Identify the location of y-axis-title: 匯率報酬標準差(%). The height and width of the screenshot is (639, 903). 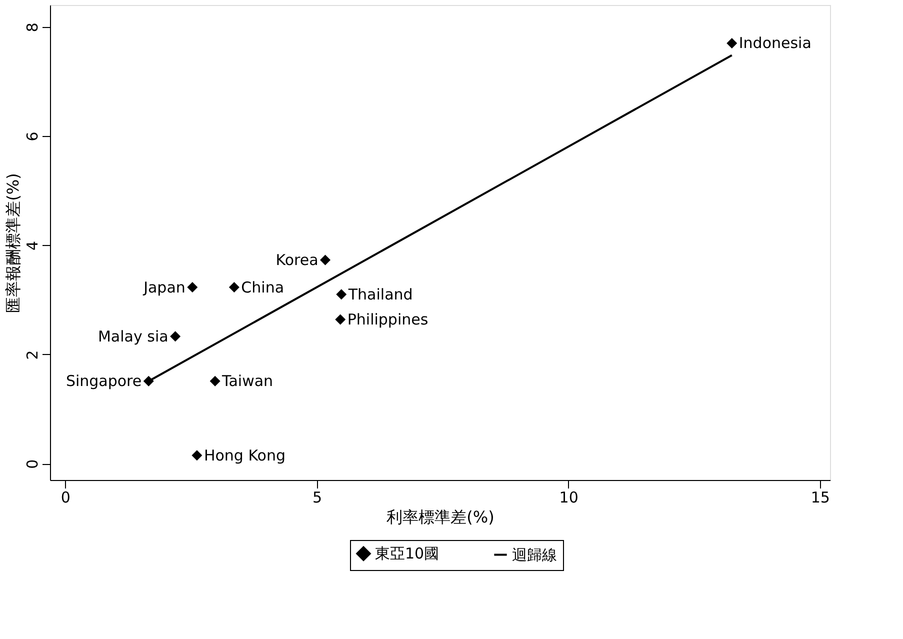
(13, 243).